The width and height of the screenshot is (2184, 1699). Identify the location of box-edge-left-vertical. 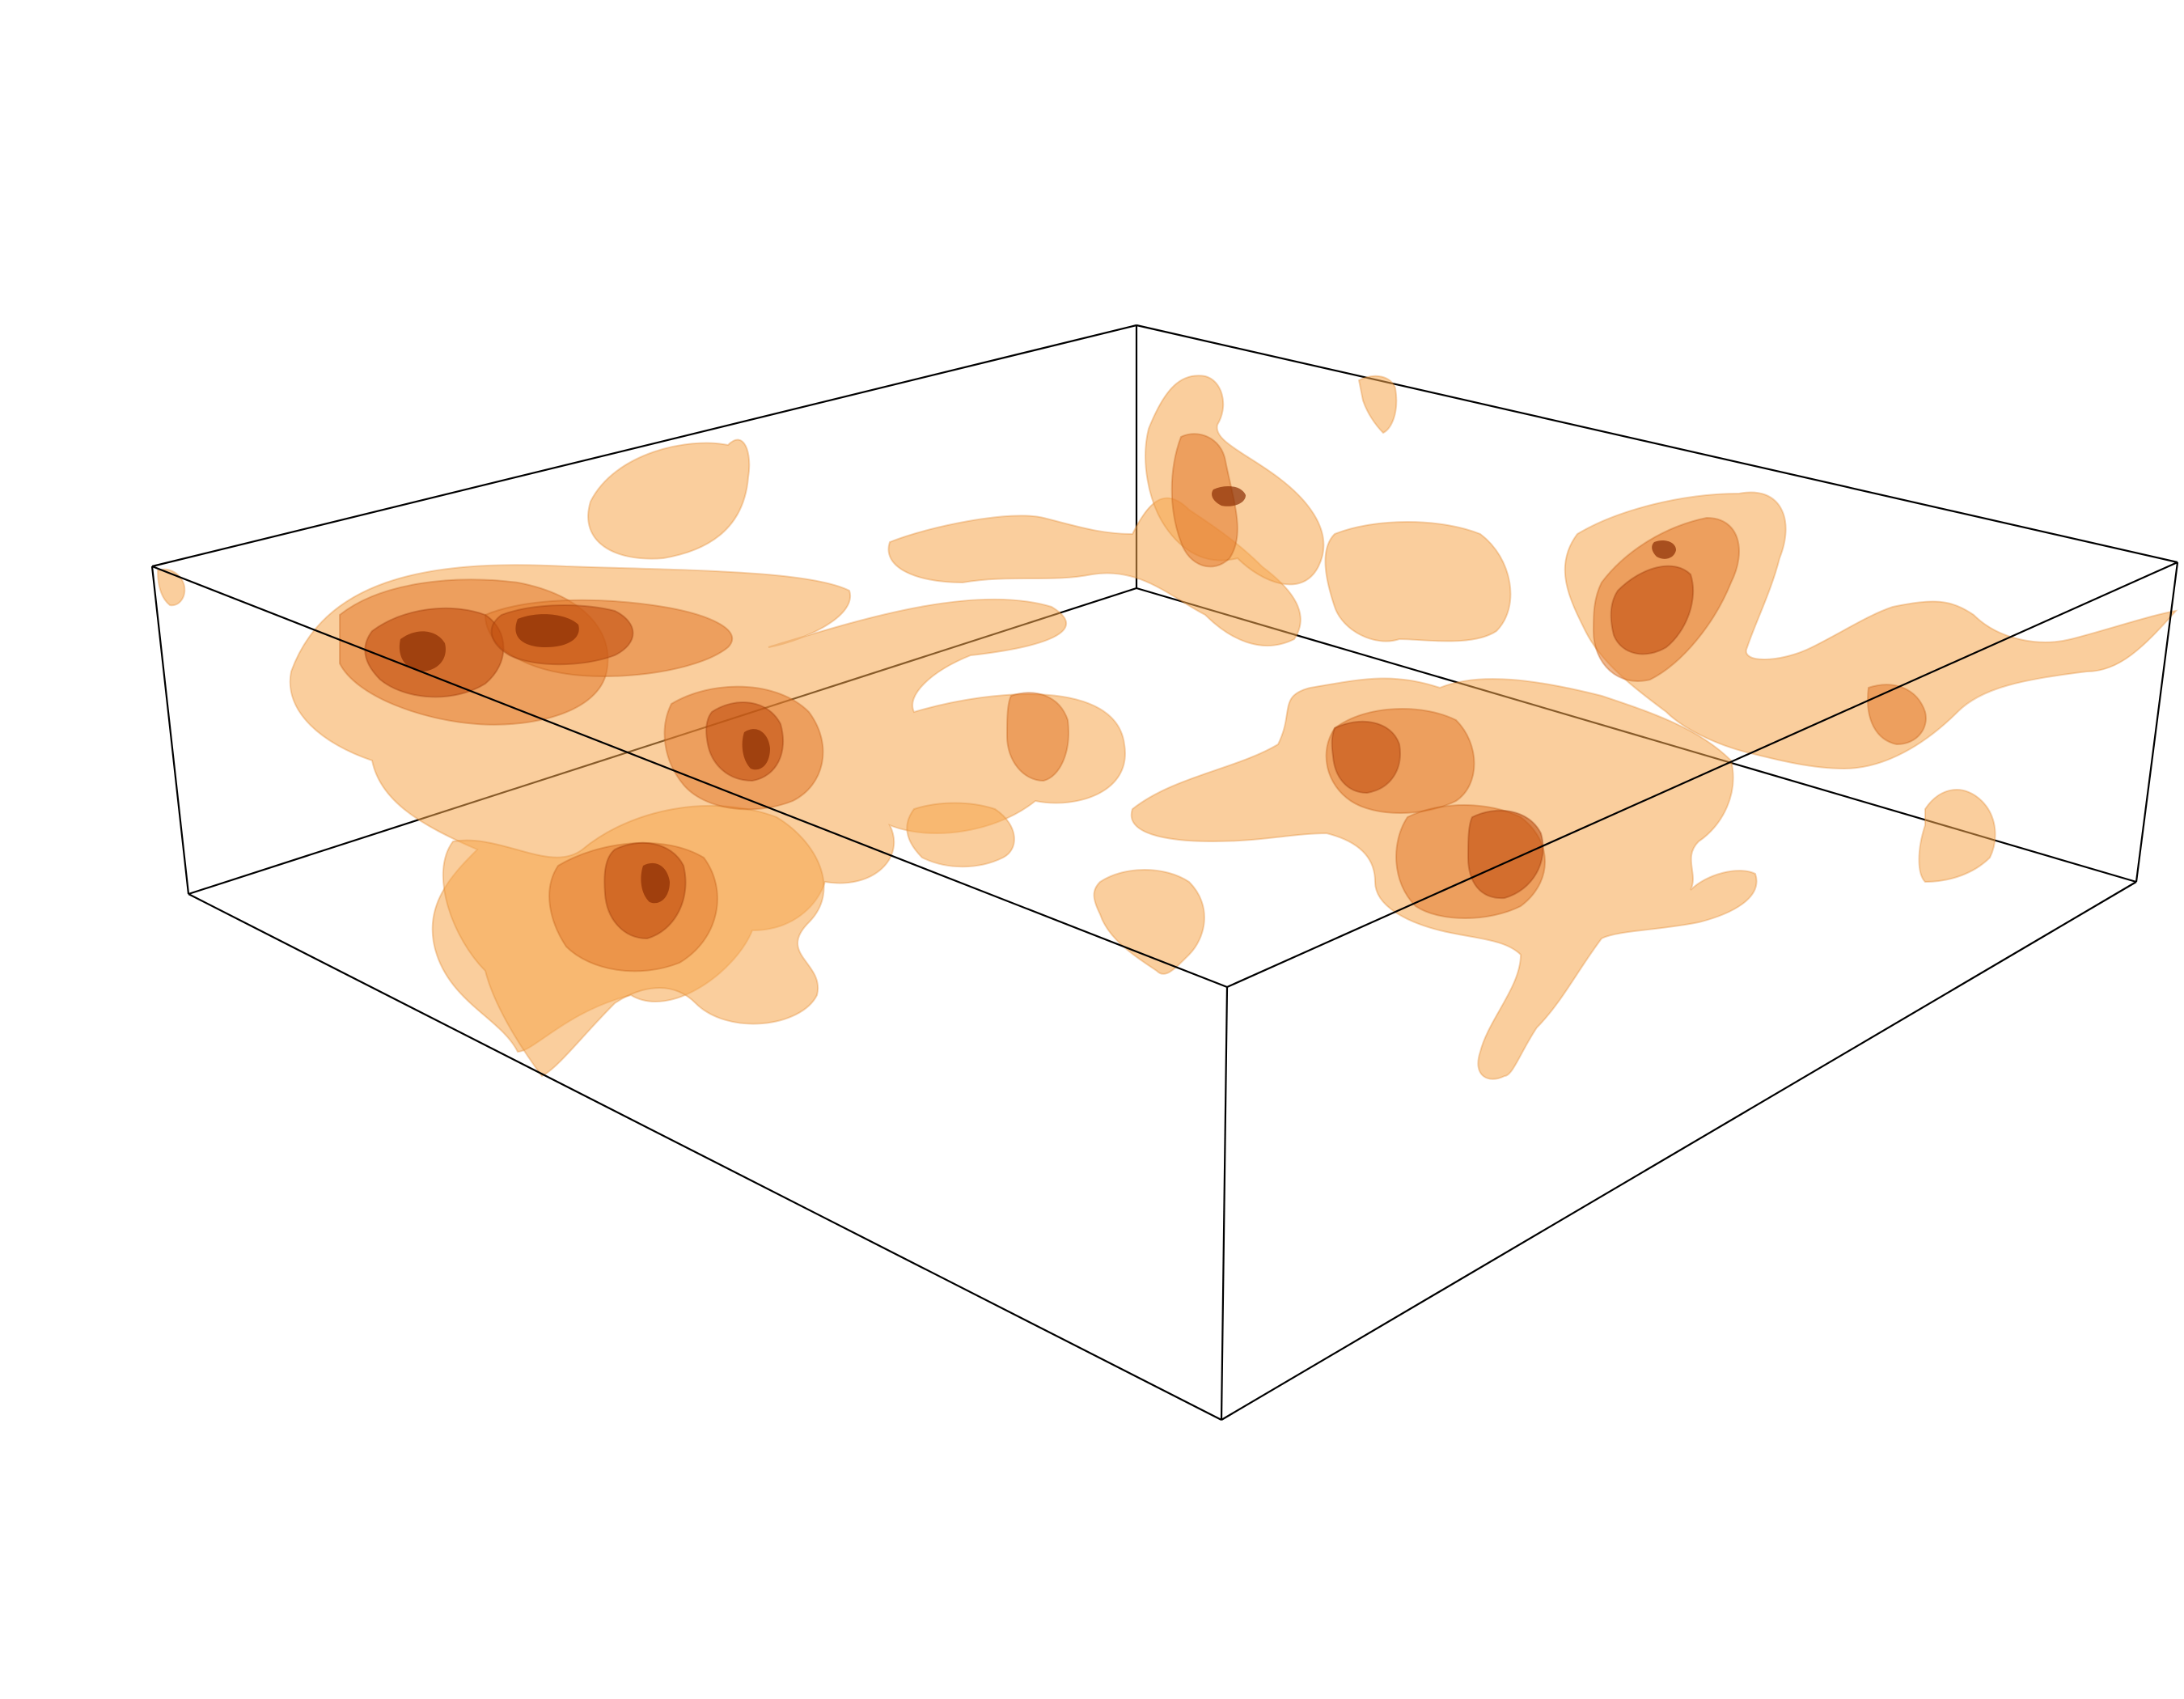
(170, 730).